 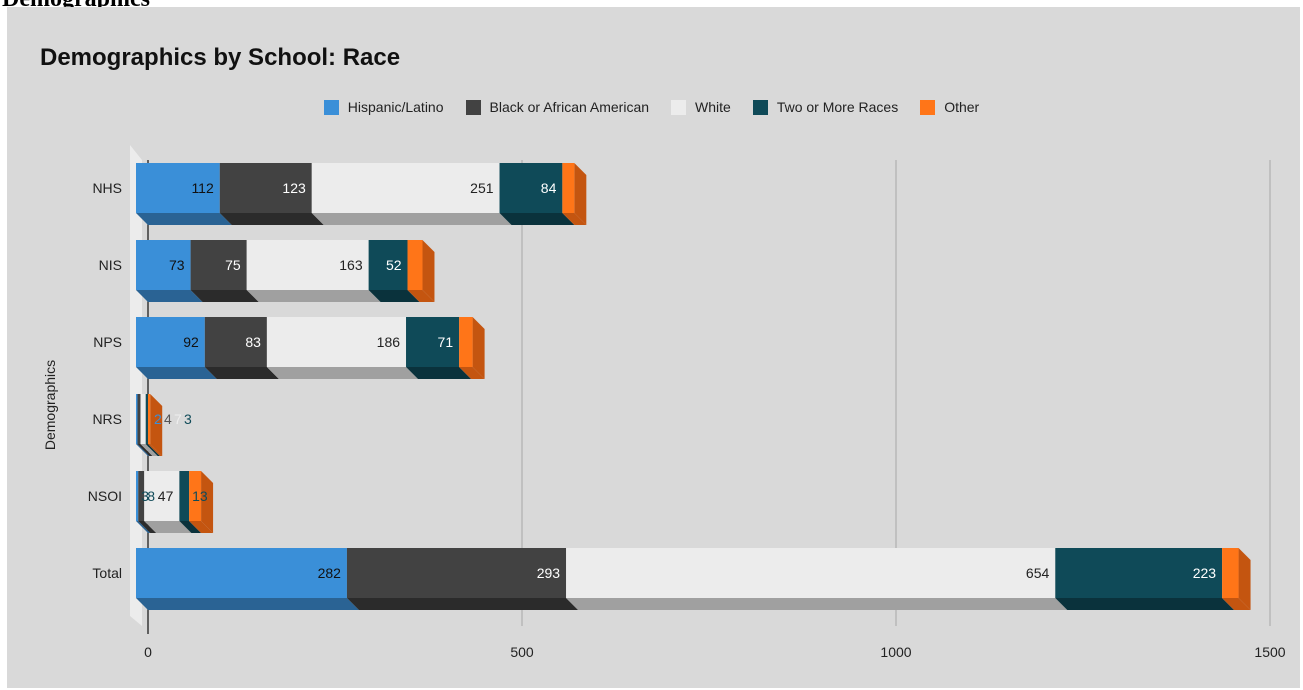 What do you see at coordinates (895, 652) in the screenshot?
I see `x-tick-label: 1000` at bounding box center [895, 652].